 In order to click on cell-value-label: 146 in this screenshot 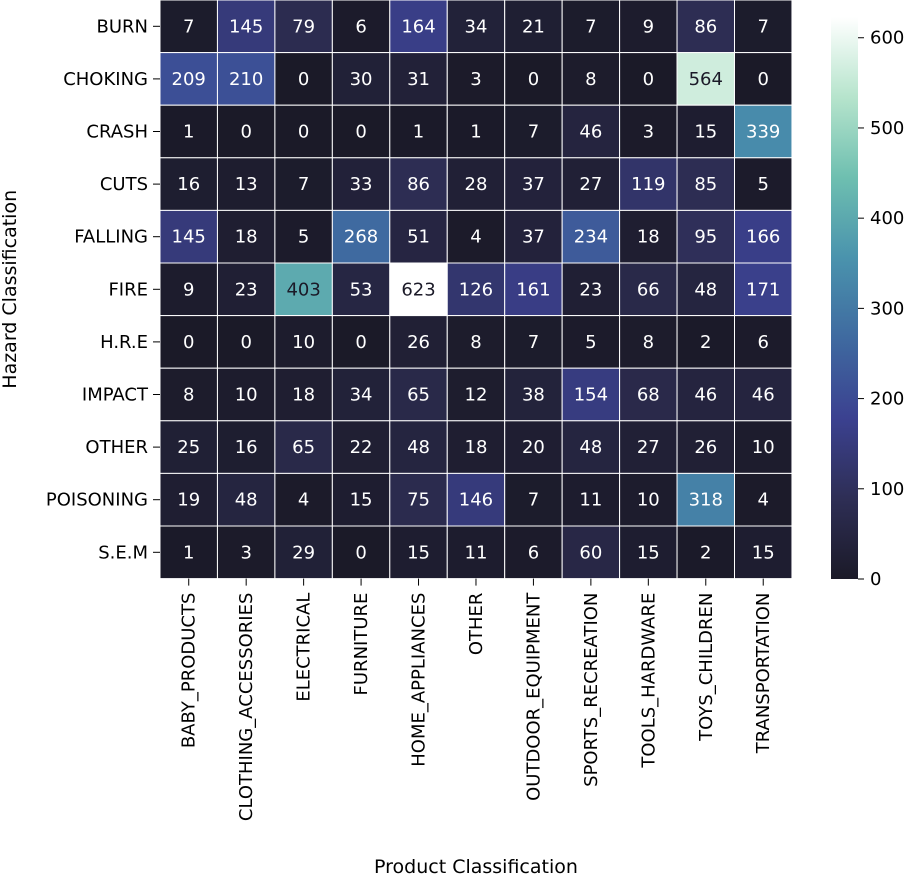, I will do `click(476, 500)`.